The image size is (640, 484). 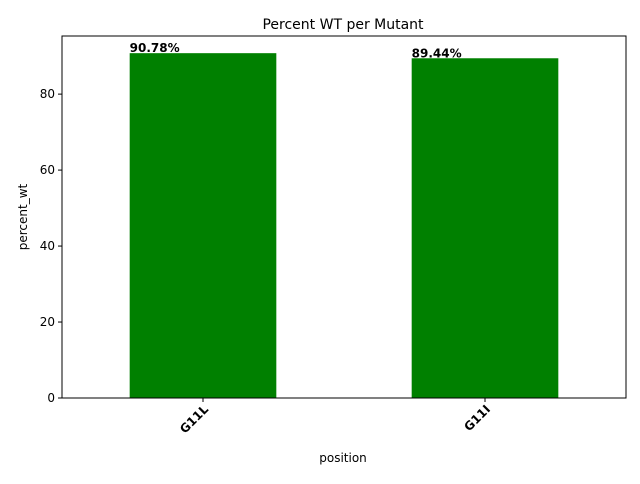 What do you see at coordinates (335, 417) in the screenshot?
I see `x-axis: G11L G11I` at bounding box center [335, 417].